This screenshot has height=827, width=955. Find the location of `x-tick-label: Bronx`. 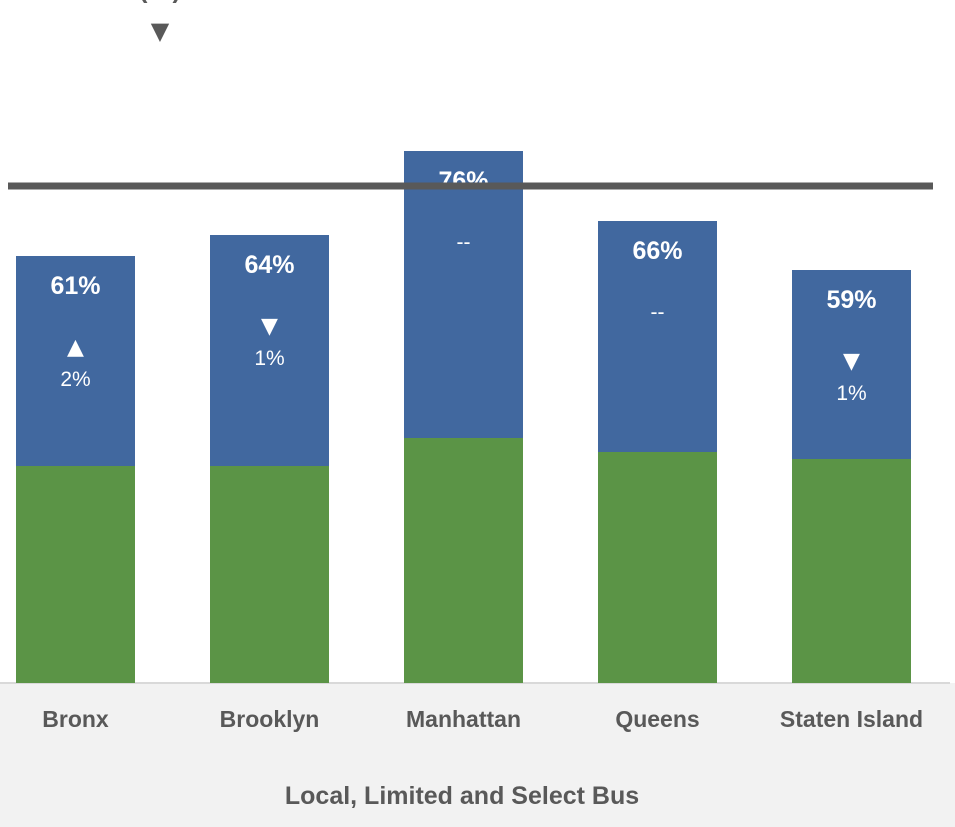

x-tick-label: Bronx is located at coordinates (75, 719).